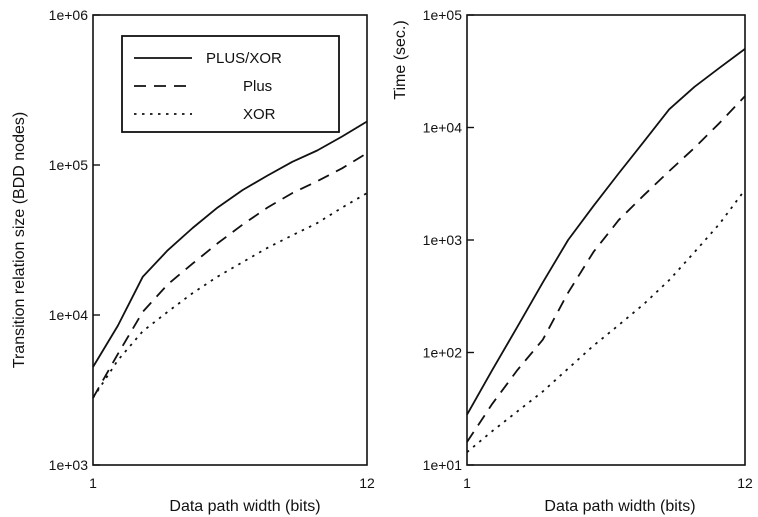  What do you see at coordinates (19, 240) in the screenshot?
I see `y-axis-label: Transition relation size (BDD nodes)` at bounding box center [19, 240].